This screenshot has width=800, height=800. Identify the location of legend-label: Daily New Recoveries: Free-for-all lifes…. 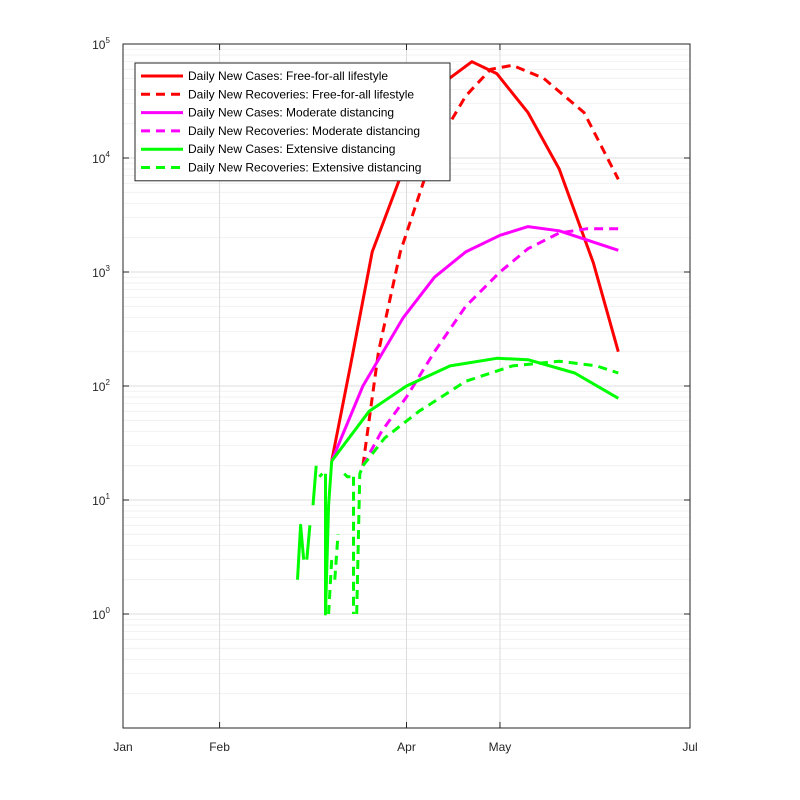
(301, 94).